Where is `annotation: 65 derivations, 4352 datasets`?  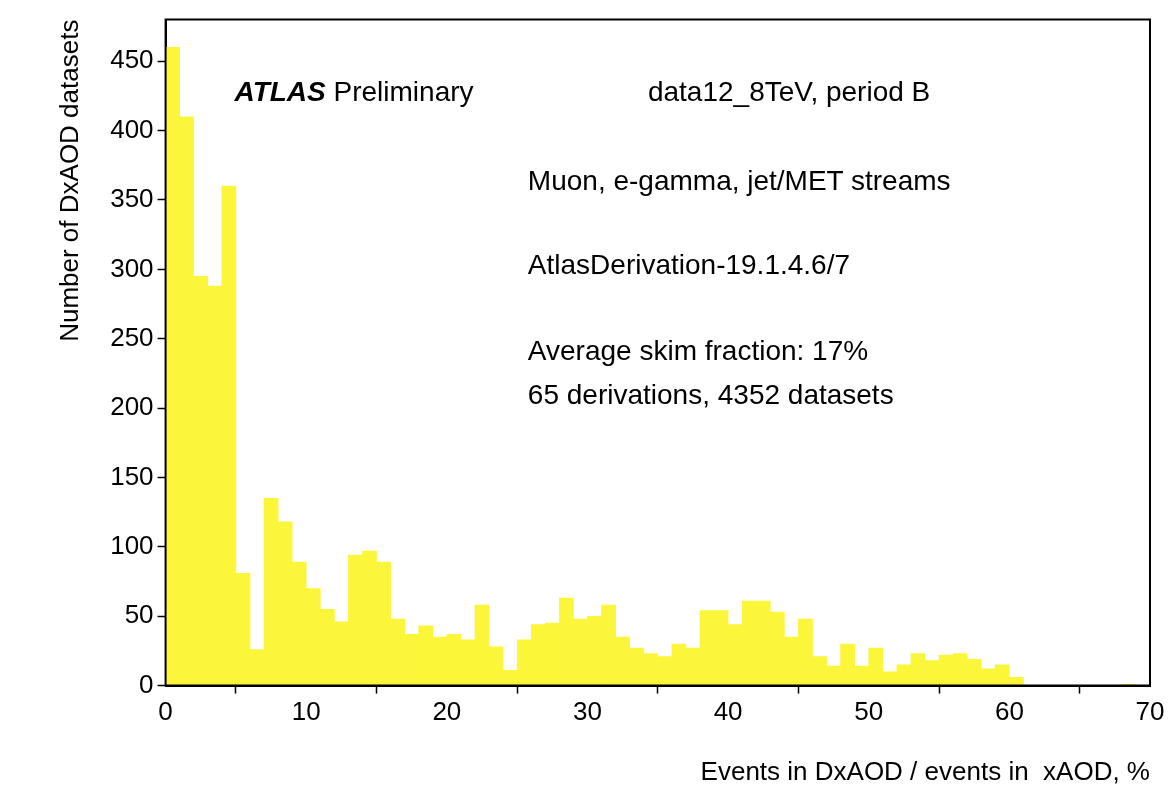 annotation: 65 derivations, 4352 datasets is located at coordinates (710, 394).